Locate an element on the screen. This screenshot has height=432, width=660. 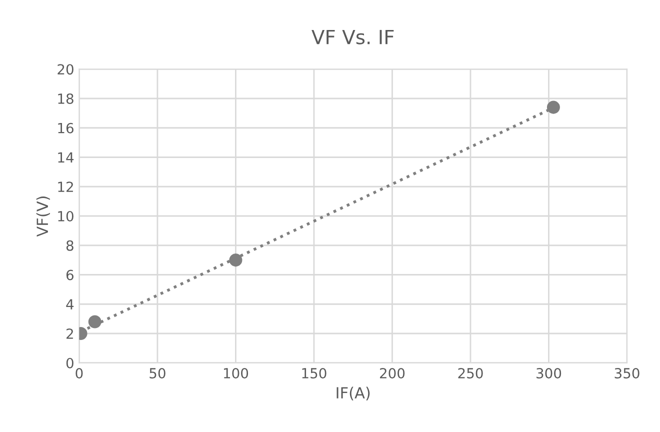
y-tick-label: 4 is located at coordinates (70, 304).